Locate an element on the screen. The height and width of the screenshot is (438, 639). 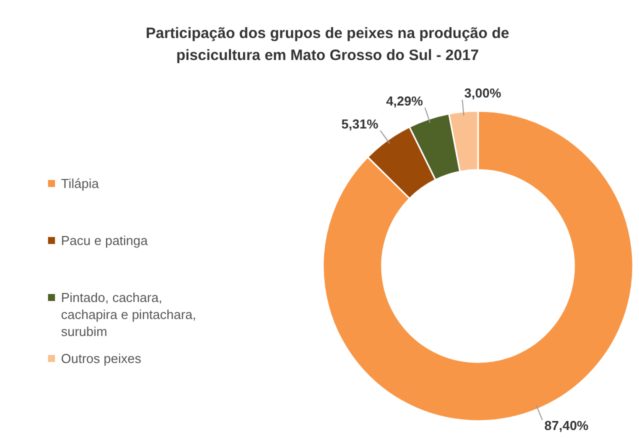
data-label: 87,40% is located at coordinates (566, 426).